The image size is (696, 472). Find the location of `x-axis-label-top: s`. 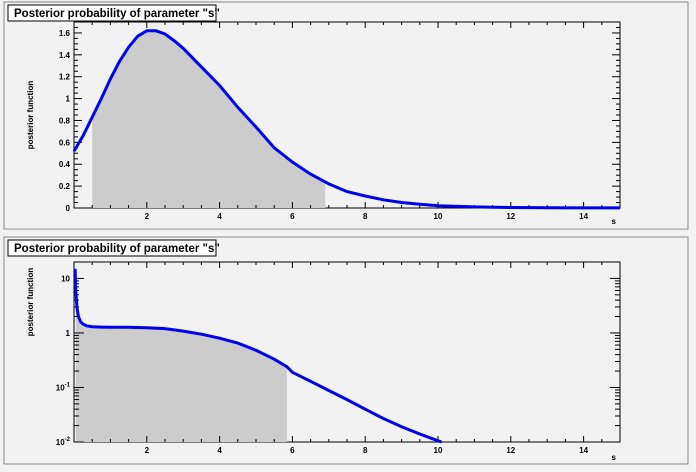

x-axis-label-top: s is located at coordinates (614, 221).